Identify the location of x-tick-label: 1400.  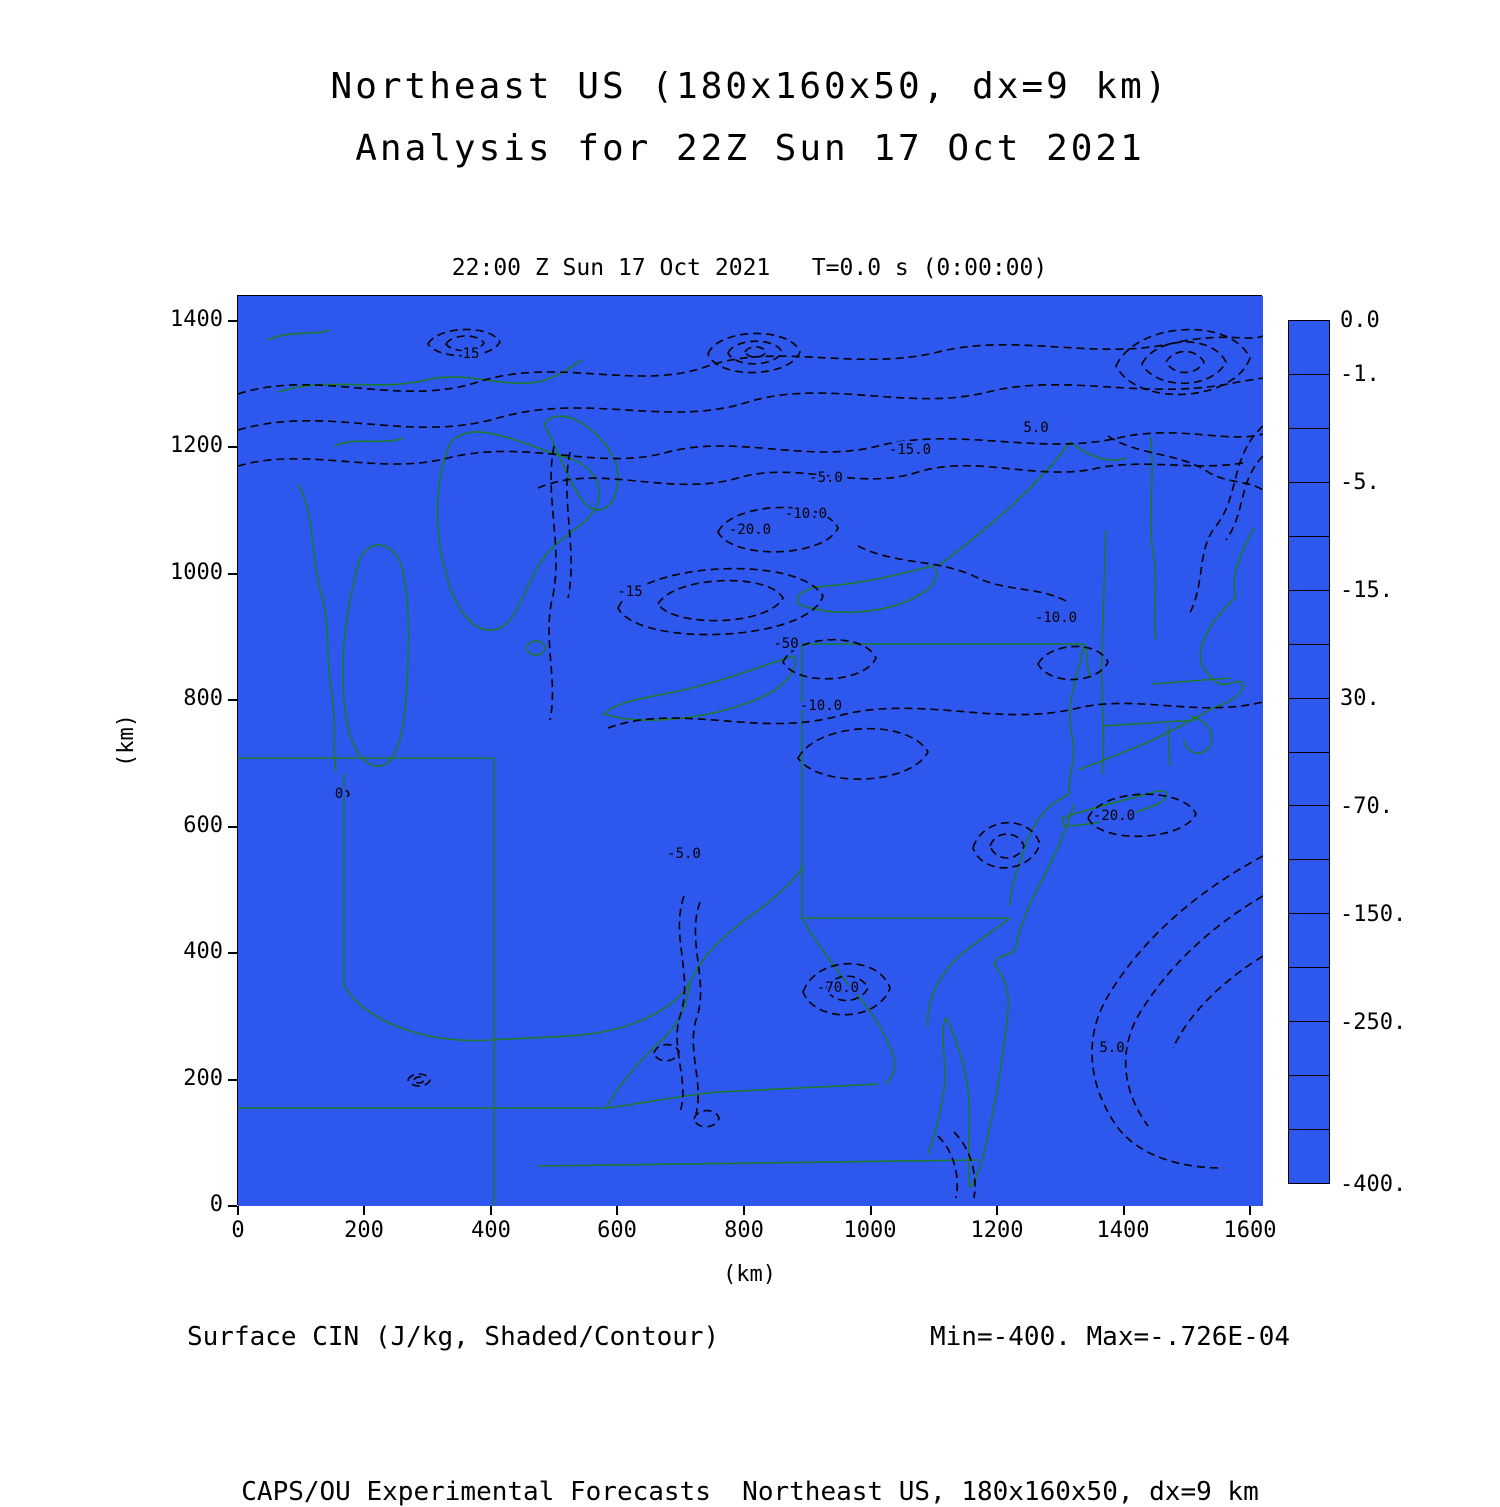
(1123, 1230).